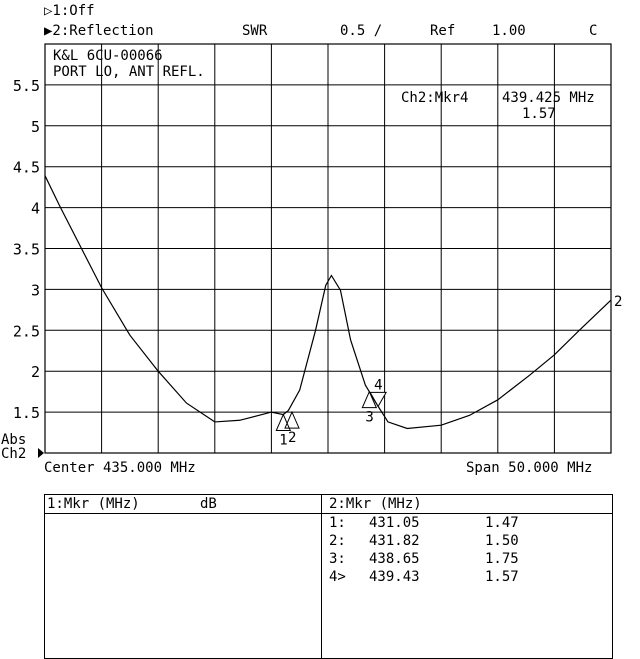  I want to click on marker-1-icon, so click(283, 422).